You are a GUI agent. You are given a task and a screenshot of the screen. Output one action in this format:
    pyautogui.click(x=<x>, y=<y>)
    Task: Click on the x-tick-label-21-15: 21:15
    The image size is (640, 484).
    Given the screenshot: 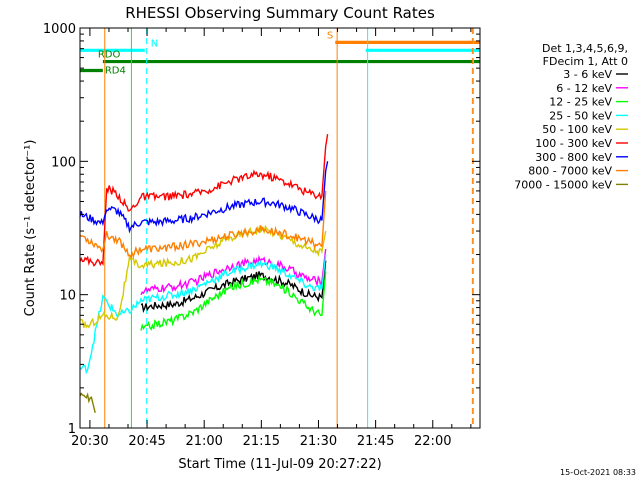 What is the action you would take?
    pyautogui.click(x=261, y=441)
    